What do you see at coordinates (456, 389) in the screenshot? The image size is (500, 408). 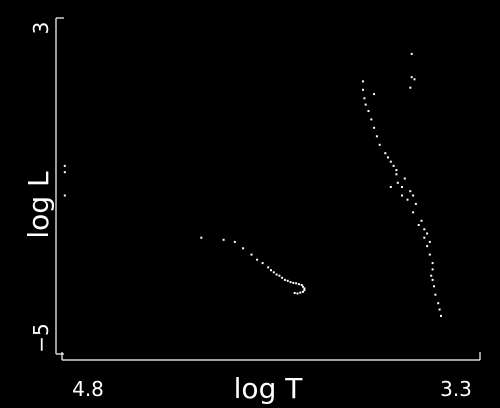 I see `x-tick-label-right: 3.3` at bounding box center [456, 389].